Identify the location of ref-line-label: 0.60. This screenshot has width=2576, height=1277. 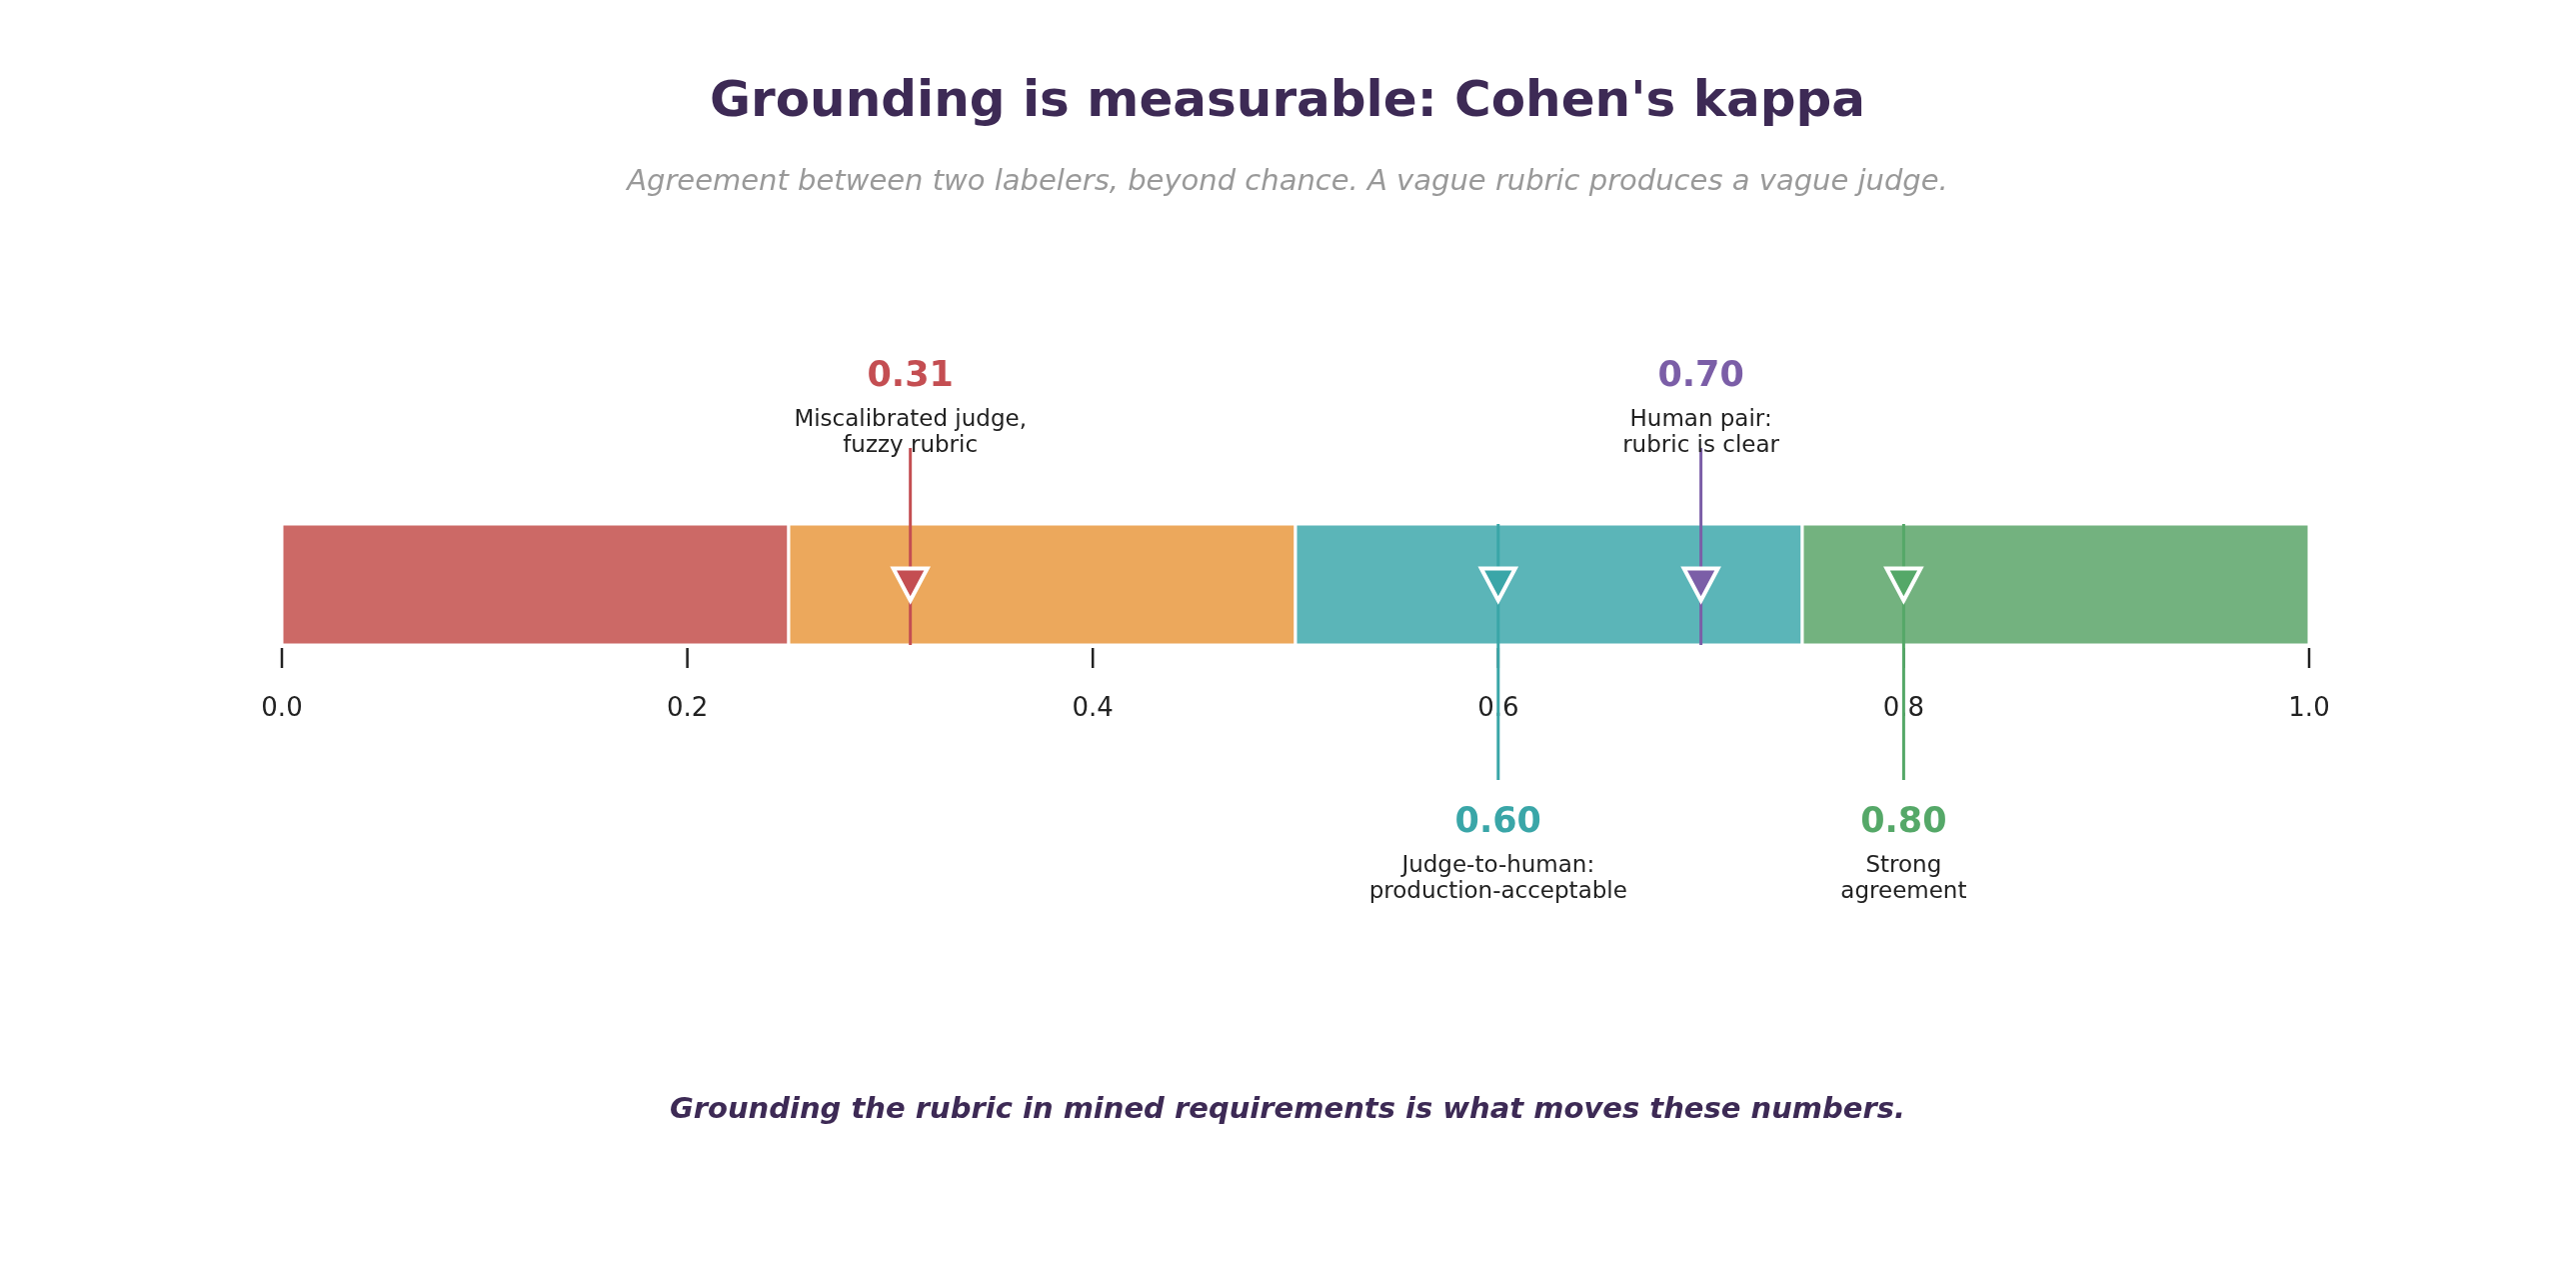
(1497, 820).